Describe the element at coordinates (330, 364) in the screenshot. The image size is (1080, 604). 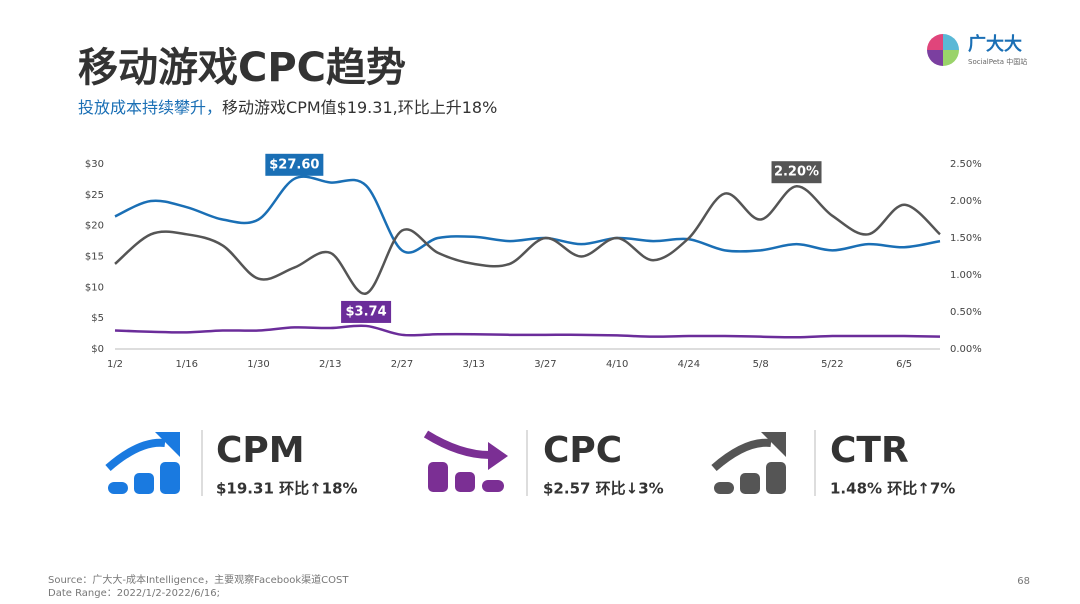
I see `x-tick-label: 2/13` at that location.